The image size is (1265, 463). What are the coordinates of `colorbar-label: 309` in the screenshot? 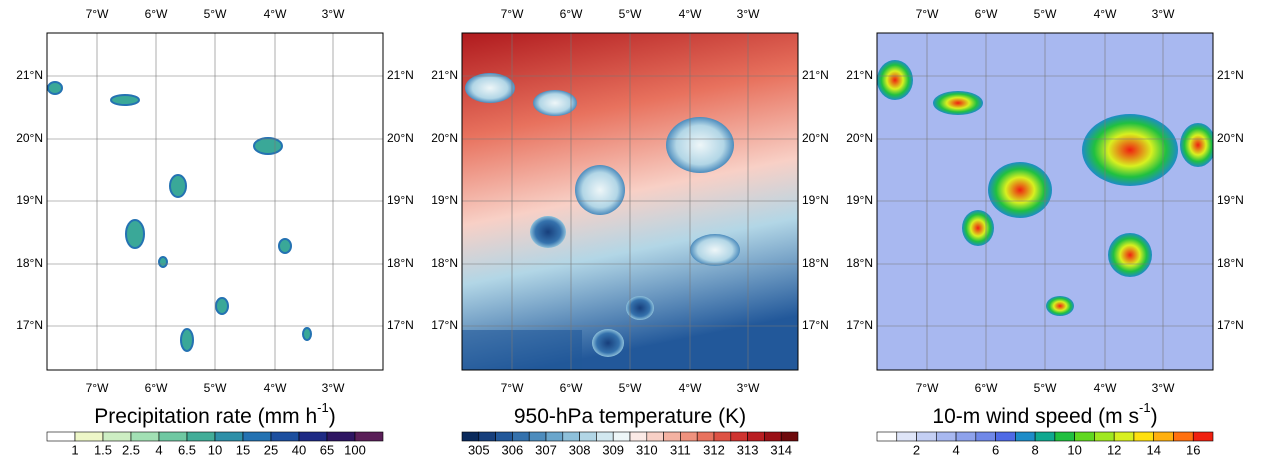 It's located at (613, 449).